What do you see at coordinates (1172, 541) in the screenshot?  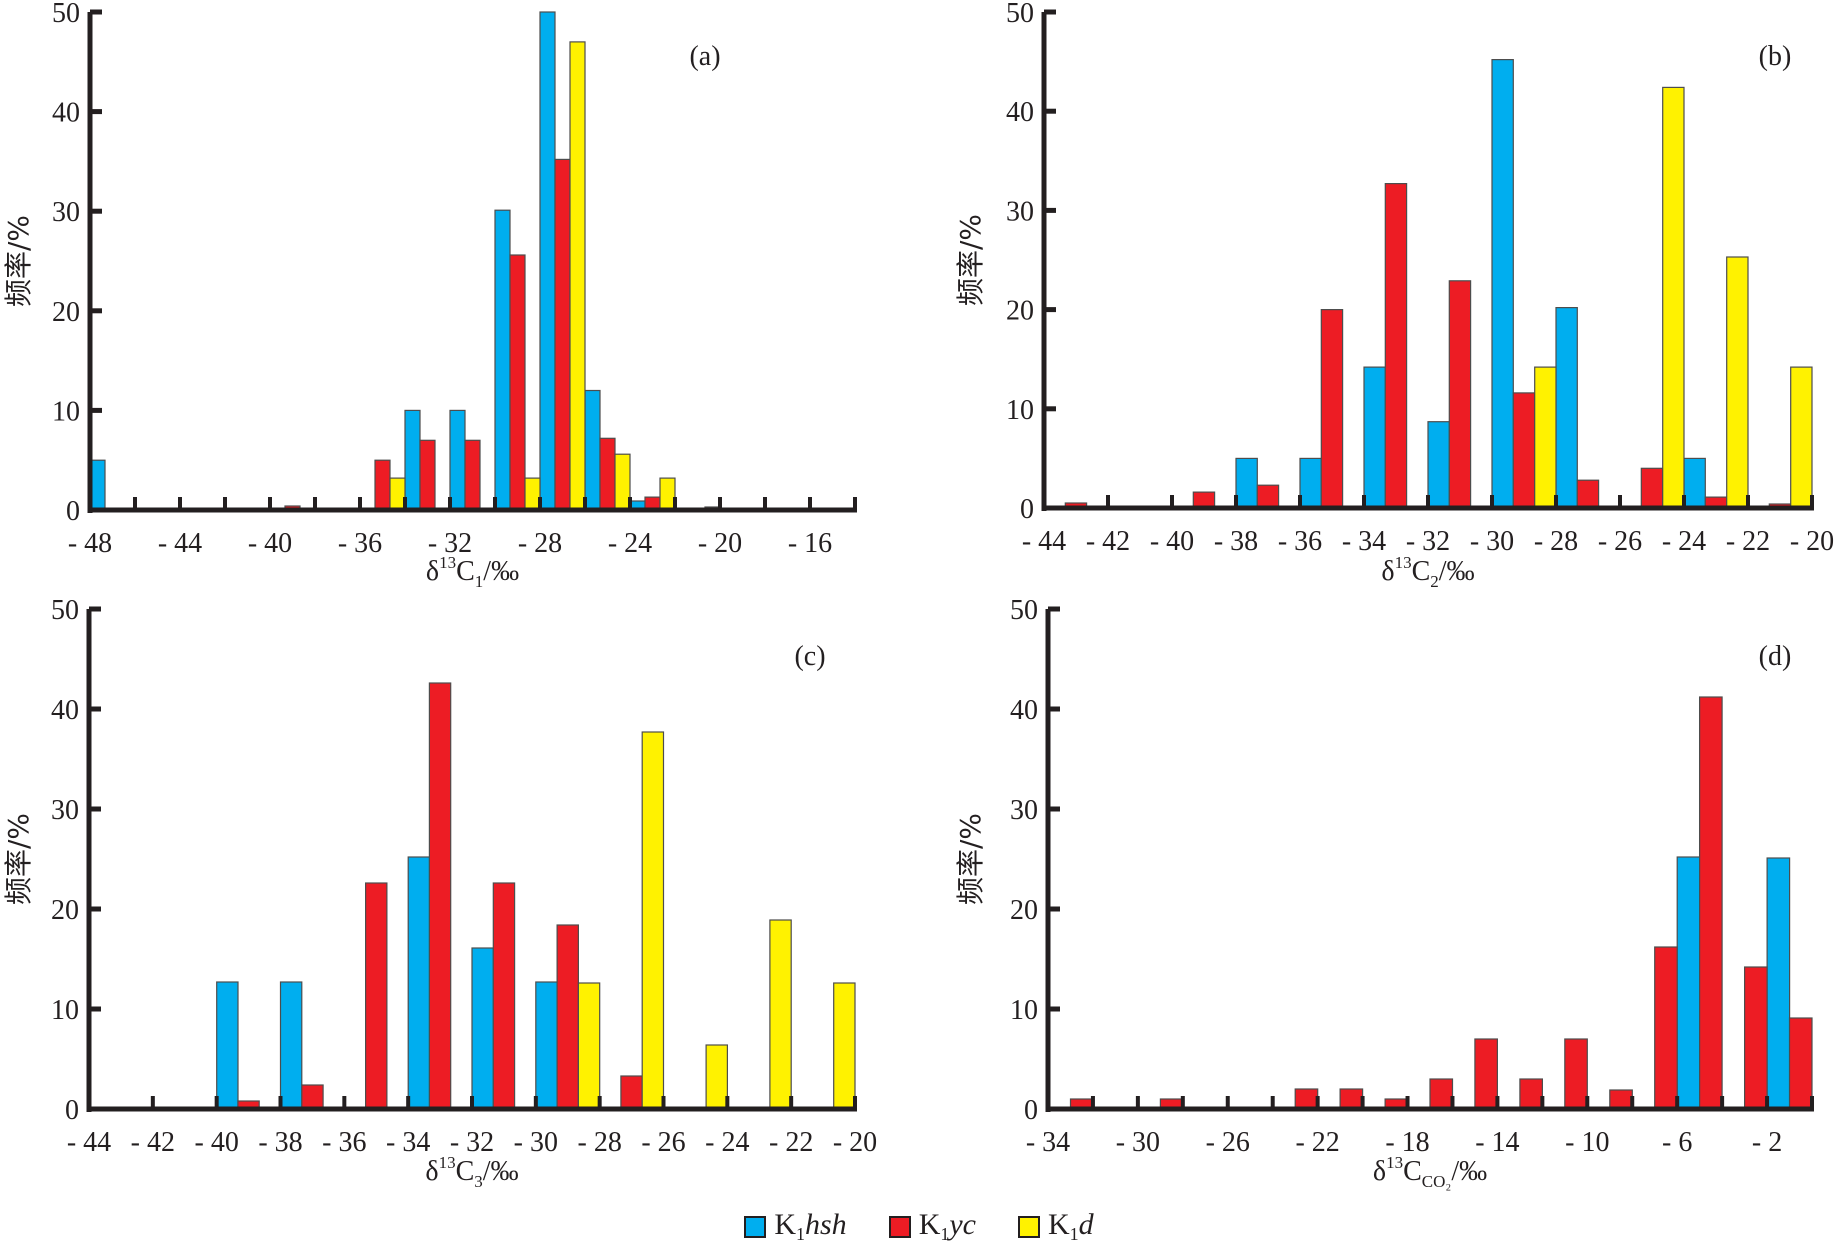 I see `x-tick-label-b: - 40` at bounding box center [1172, 541].